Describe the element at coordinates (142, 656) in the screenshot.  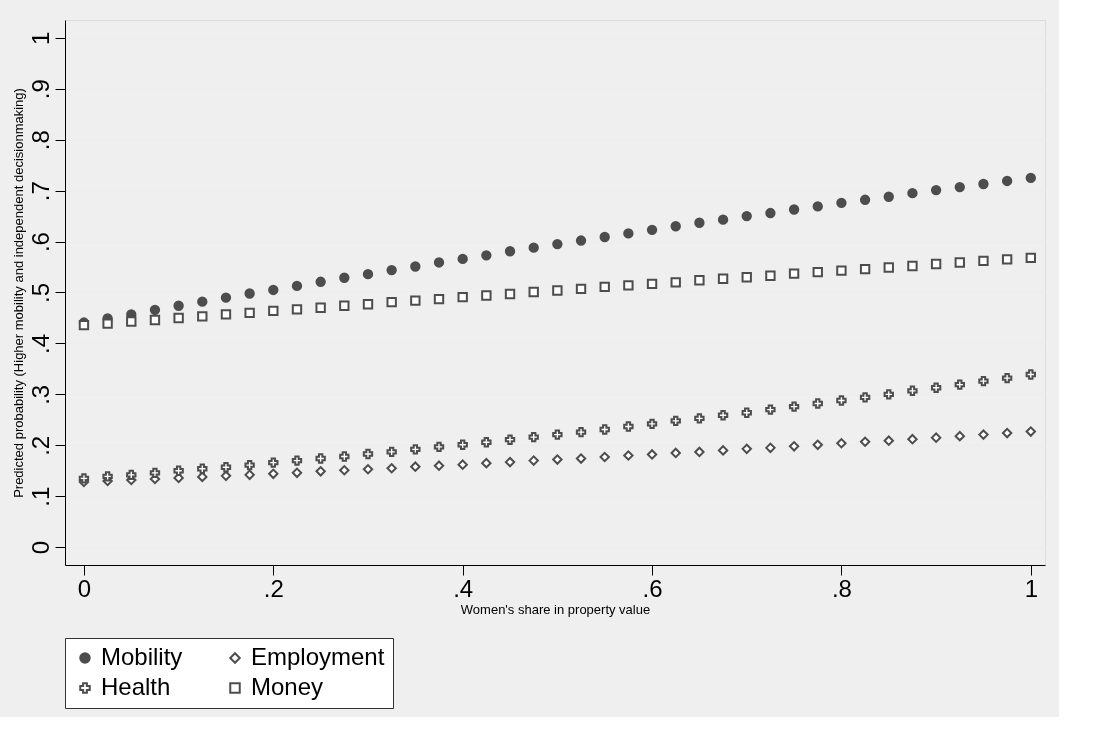
I see `legend-label: Mobility` at that location.